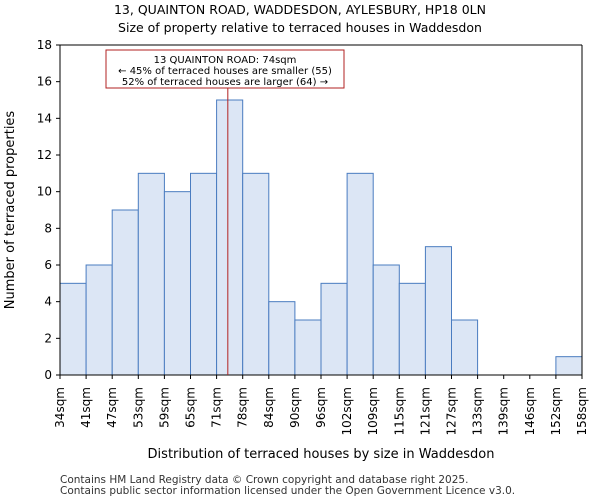 This screenshot has width=600, height=500. What do you see at coordinates (44, 45) in the screenshot?
I see `y-tick-label: 18` at bounding box center [44, 45].